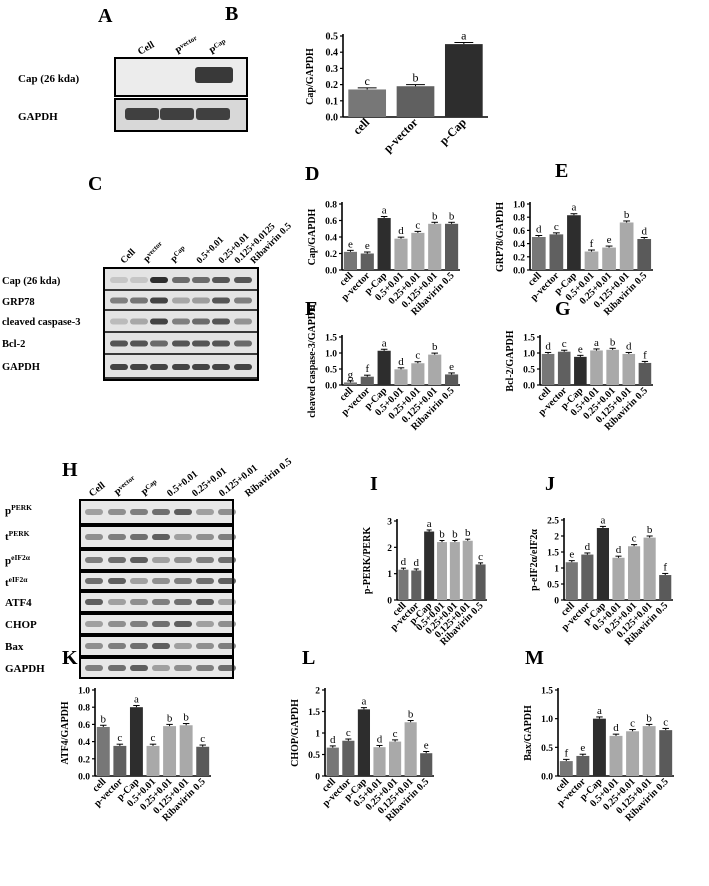 The image size is (709, 886). I want to click on y-tick-label: 0.6, so click(84, 726).